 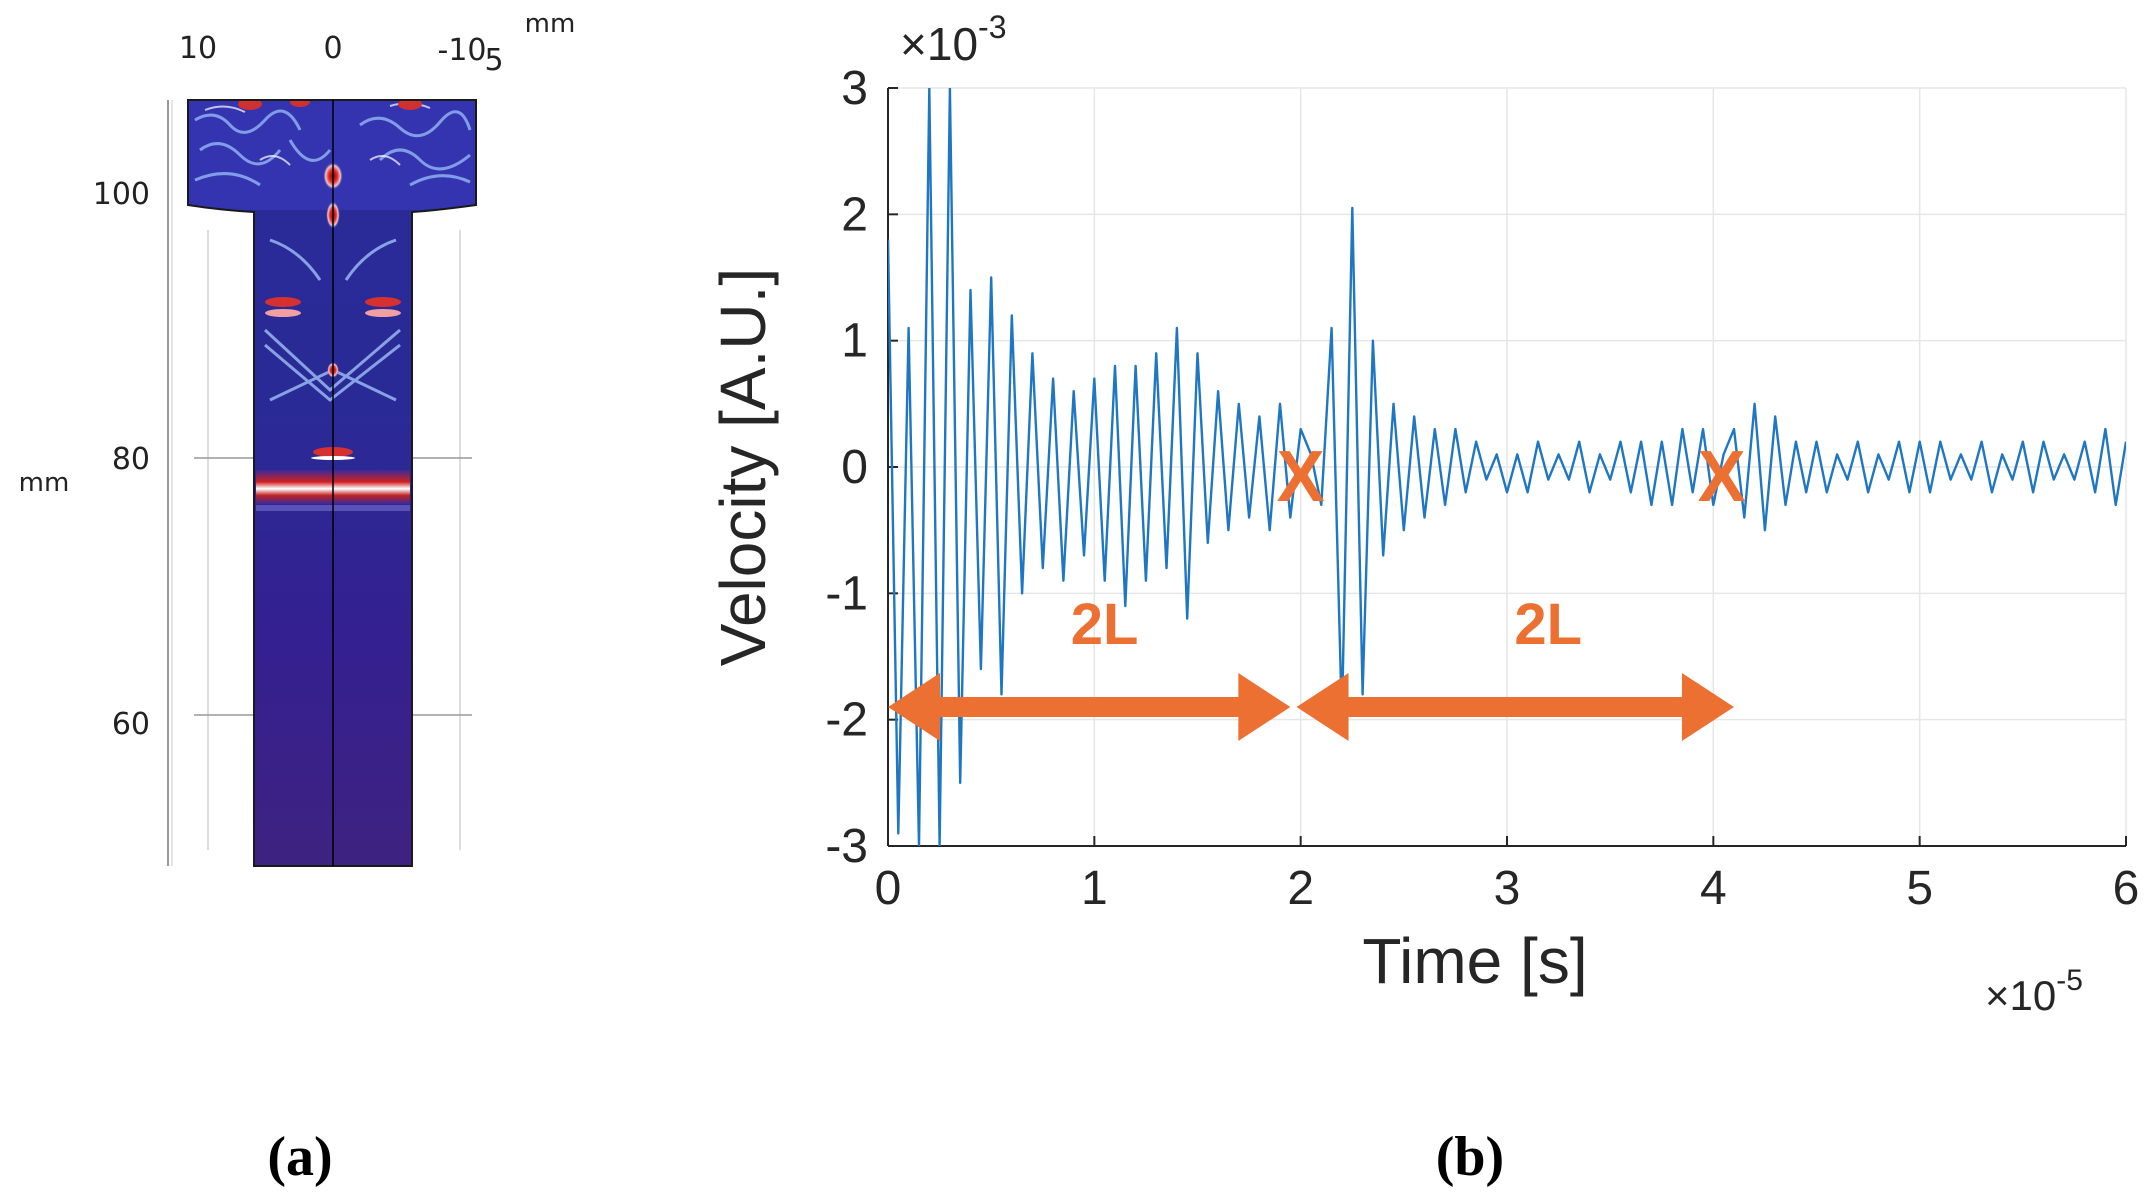 I want to click on sim-y-tick-80: 80, so click(x=131, y=459).